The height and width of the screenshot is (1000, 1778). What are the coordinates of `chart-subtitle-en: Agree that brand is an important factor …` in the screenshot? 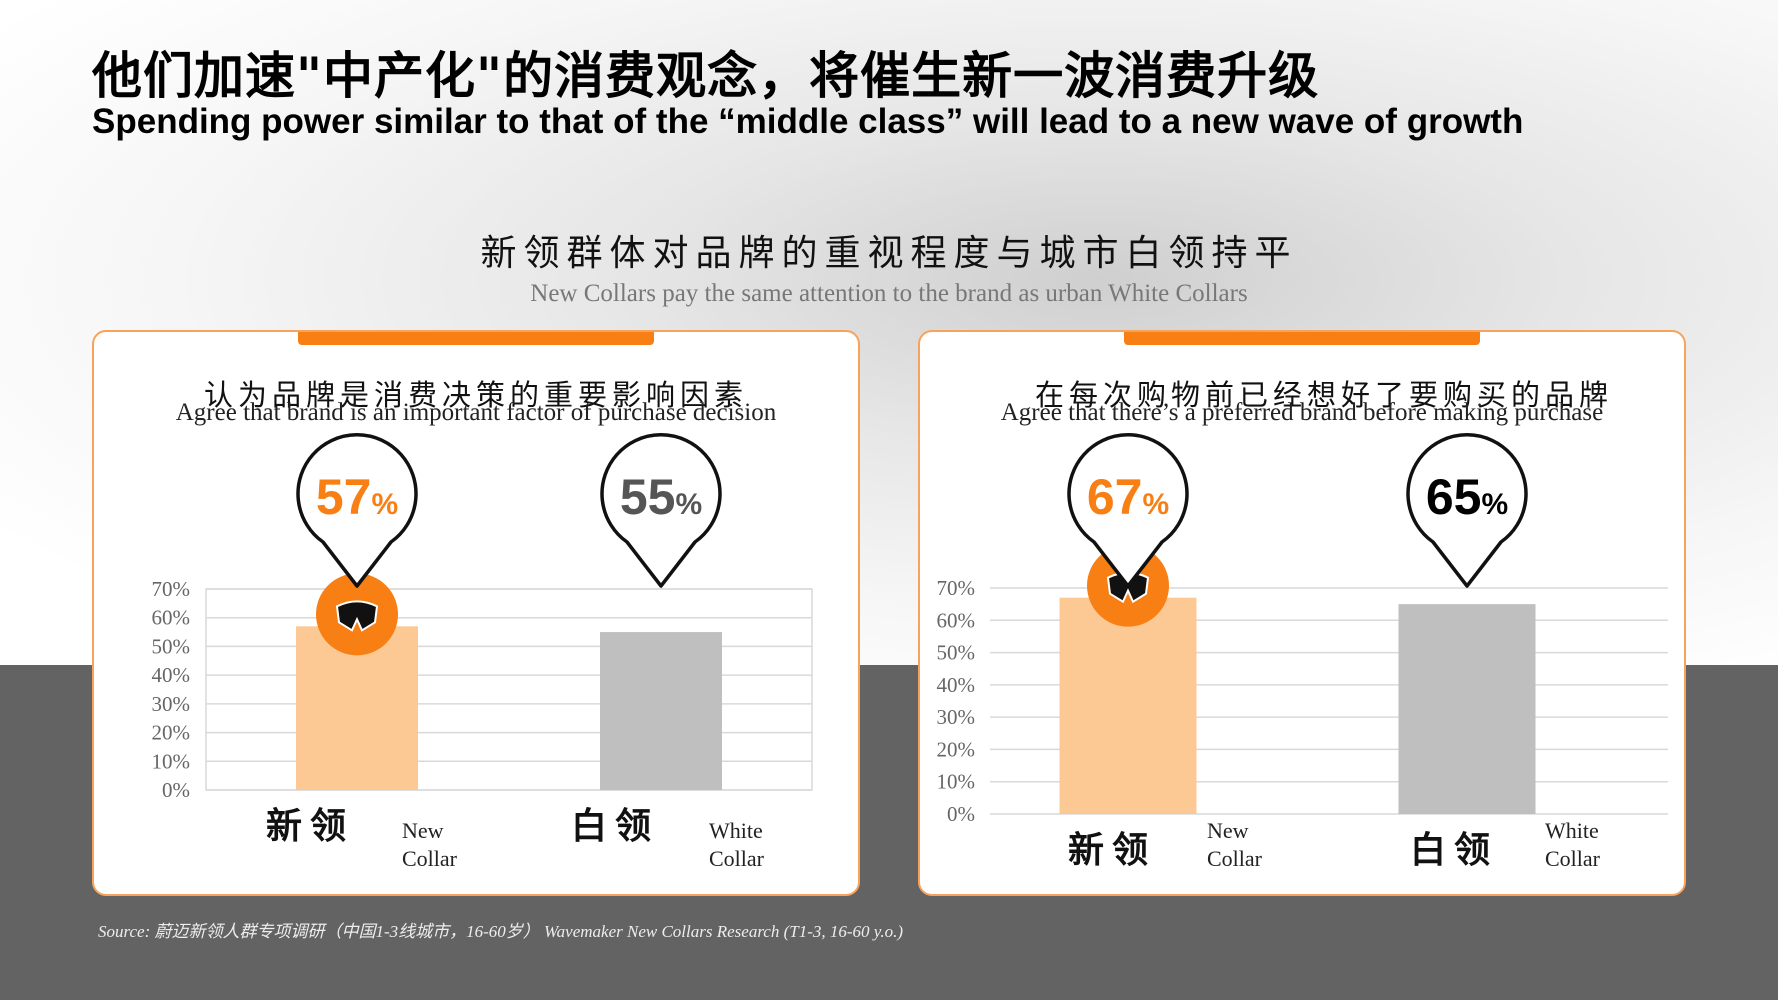 It's located at (476, 412).